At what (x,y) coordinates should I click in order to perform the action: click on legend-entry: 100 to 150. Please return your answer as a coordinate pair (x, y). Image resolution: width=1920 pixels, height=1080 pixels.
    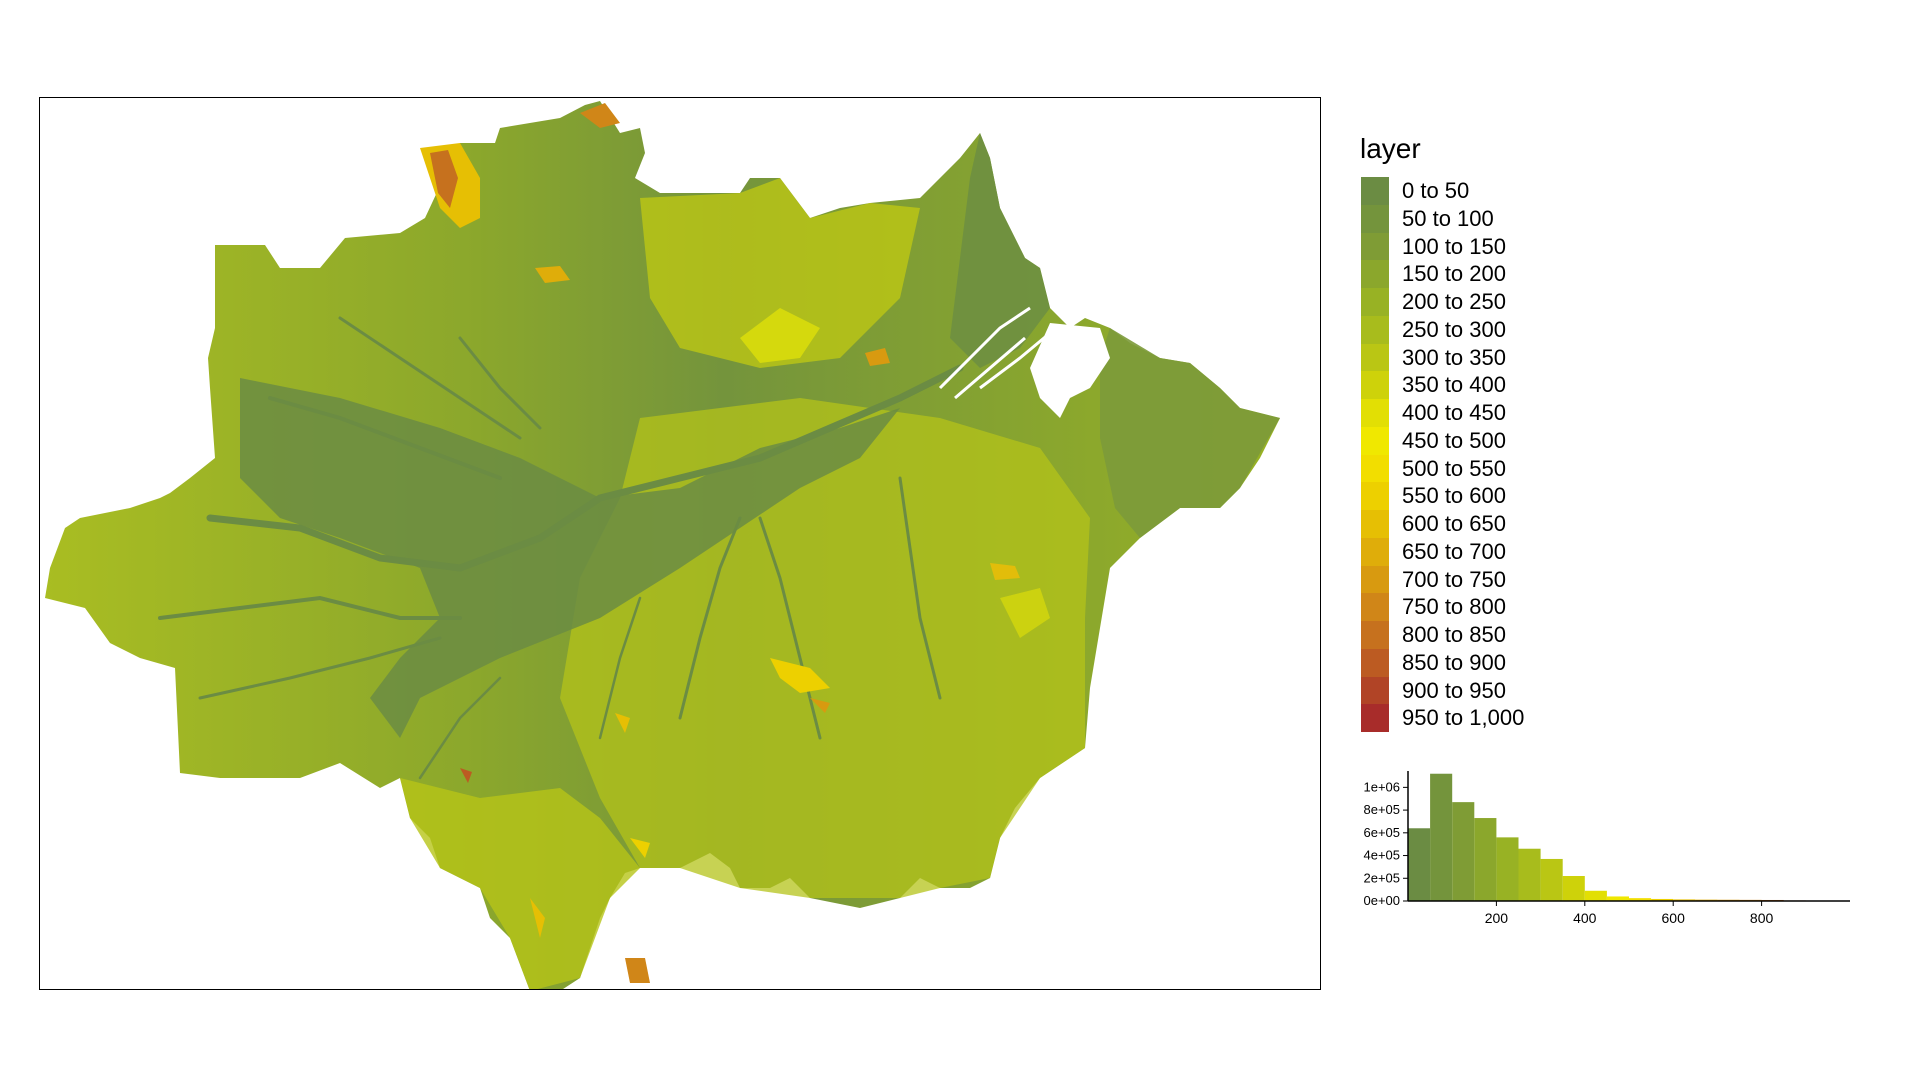
    Looking at the image, I should click on (1628, 246).